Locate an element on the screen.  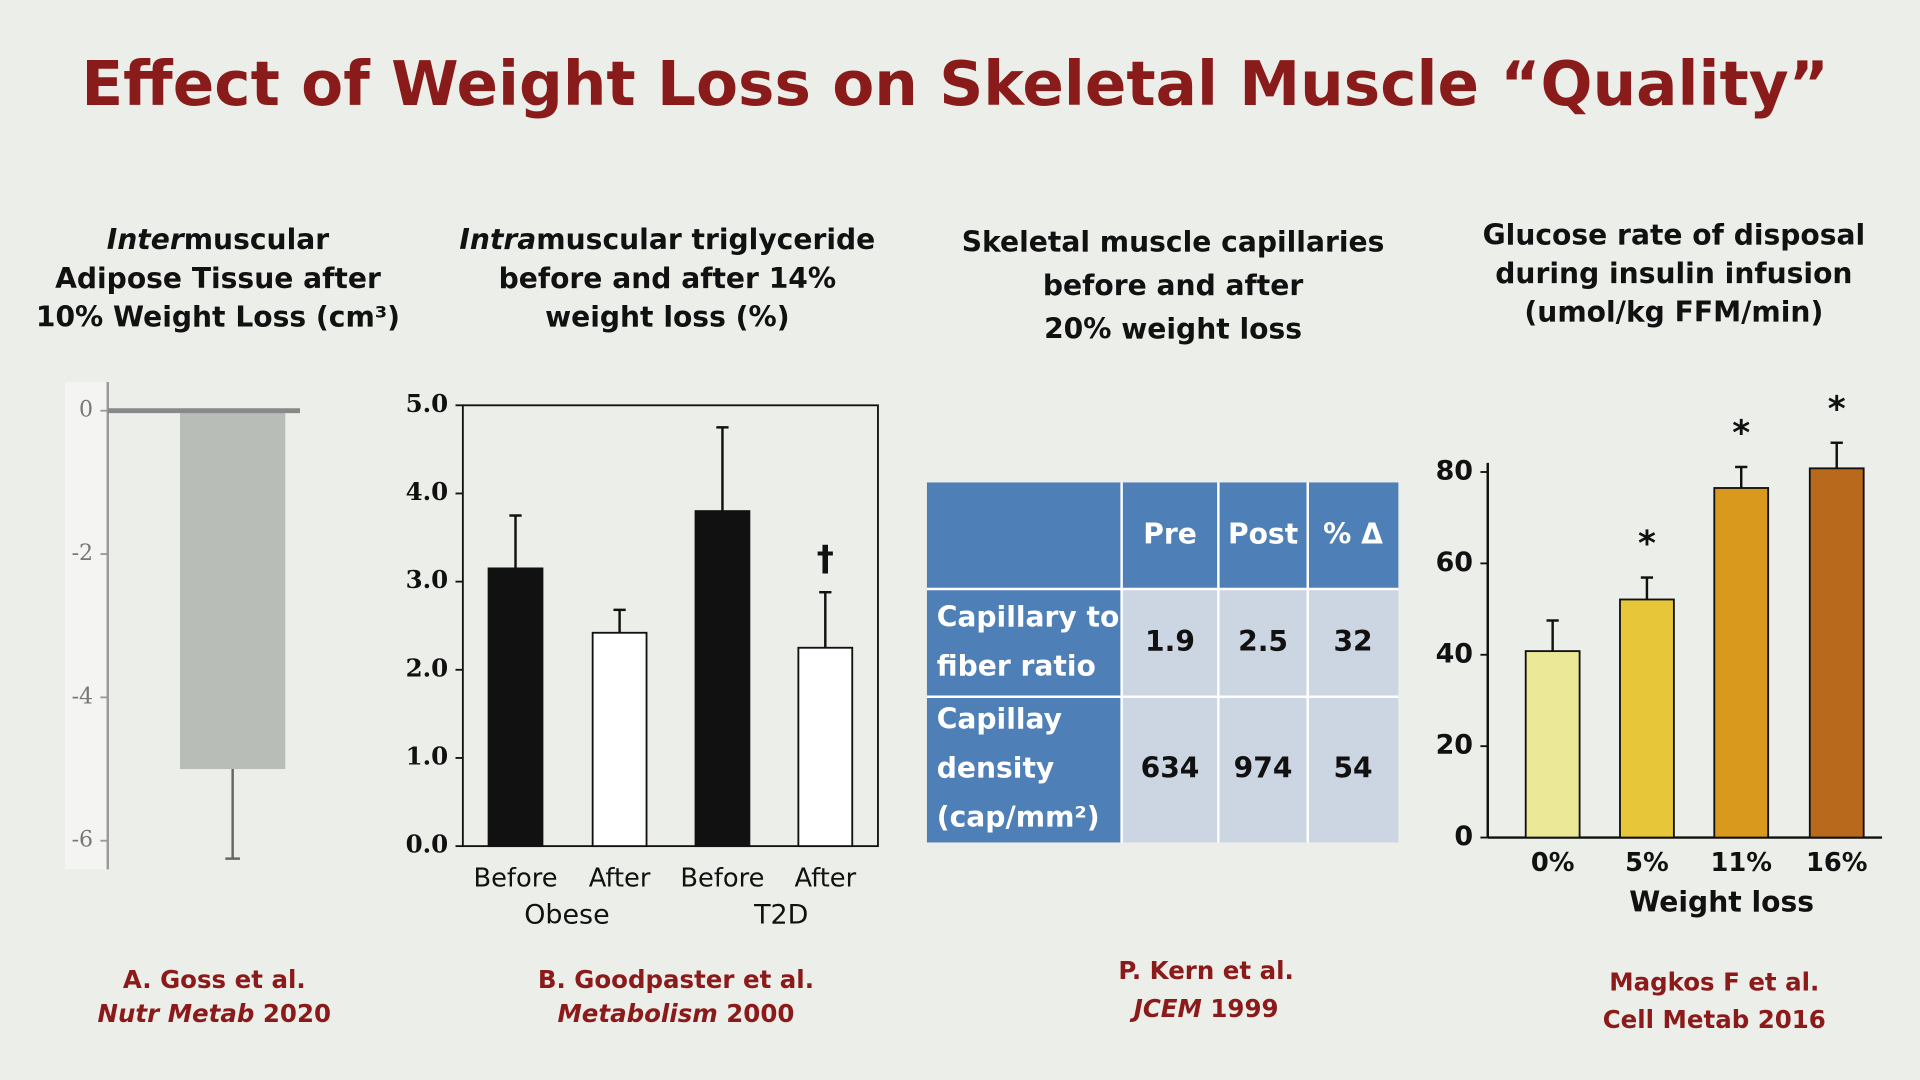
y-tick-label: 5.0 is located at coordinates (427, 403).